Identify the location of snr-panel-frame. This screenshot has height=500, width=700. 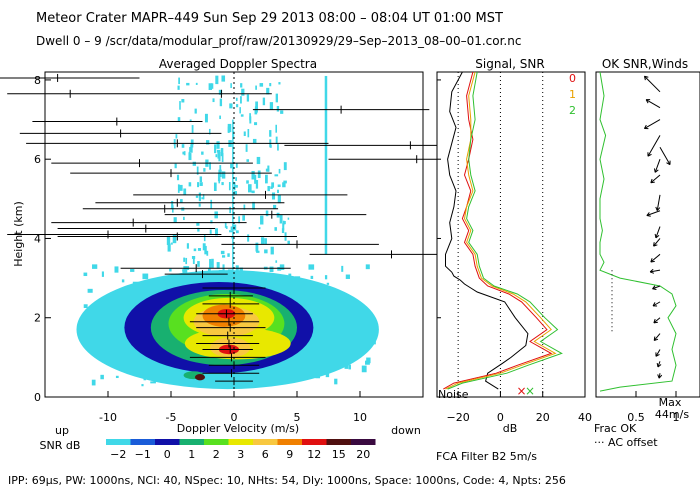
(511, 234).